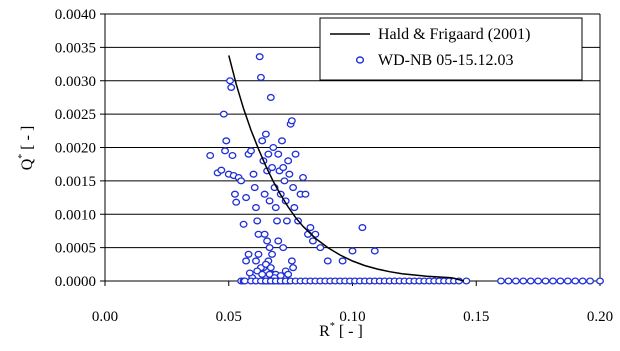  What do you see at coordinates (600, 317) in the screenshot?
I see `x-tick-label: 0.20` at bounding box center [600, 317].